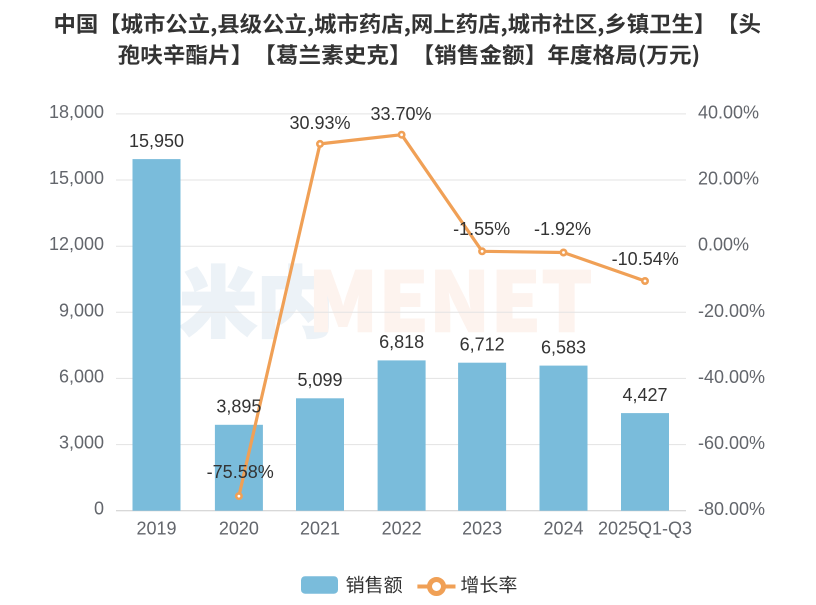 The width and height of the screenshot is (816, 605). What do you see at coordinates (320, 529) in the screenshot?
I see `svg-text: 2021` at bounding box center [320, 529].